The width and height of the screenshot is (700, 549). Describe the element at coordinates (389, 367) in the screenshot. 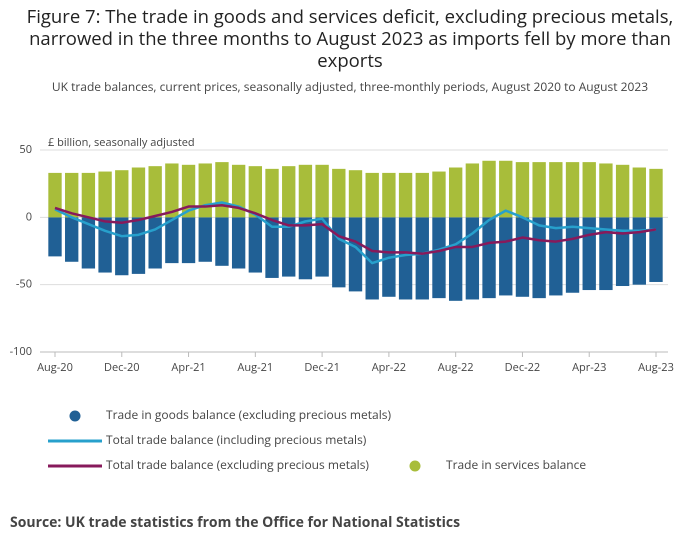

I see `x-tick-label: Apr-22` at that location.